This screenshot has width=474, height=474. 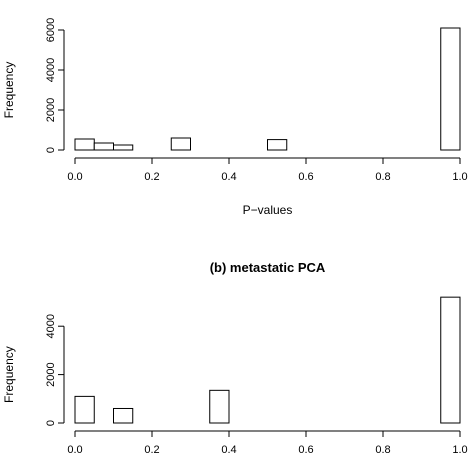 What do you see at coordinates (268, 267) in the screenshot?
I see `chart-title: (b) metastatic PCA` at bounding box center [268, 267].